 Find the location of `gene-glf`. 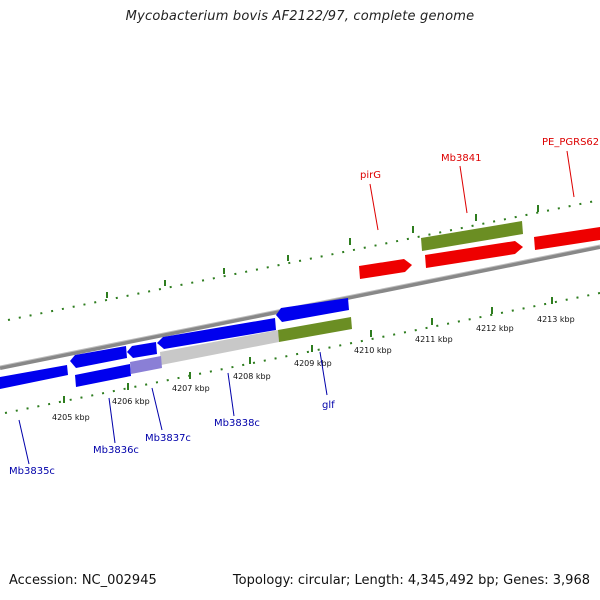

gene-glf is located at coordinates (315, 329).